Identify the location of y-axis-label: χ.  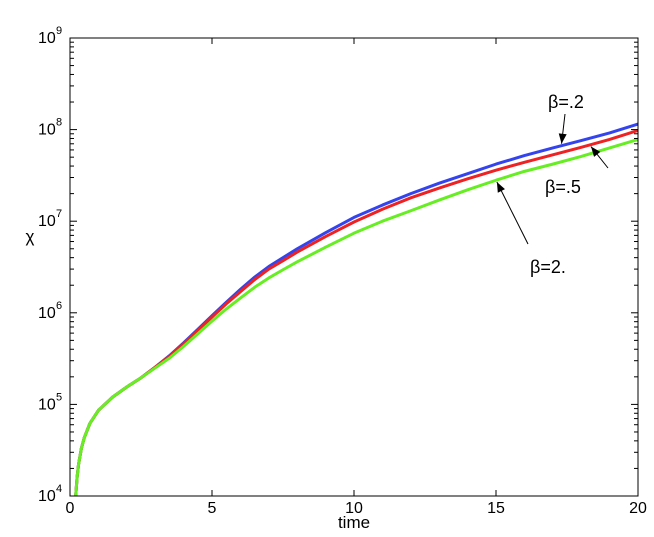
(30, 236).